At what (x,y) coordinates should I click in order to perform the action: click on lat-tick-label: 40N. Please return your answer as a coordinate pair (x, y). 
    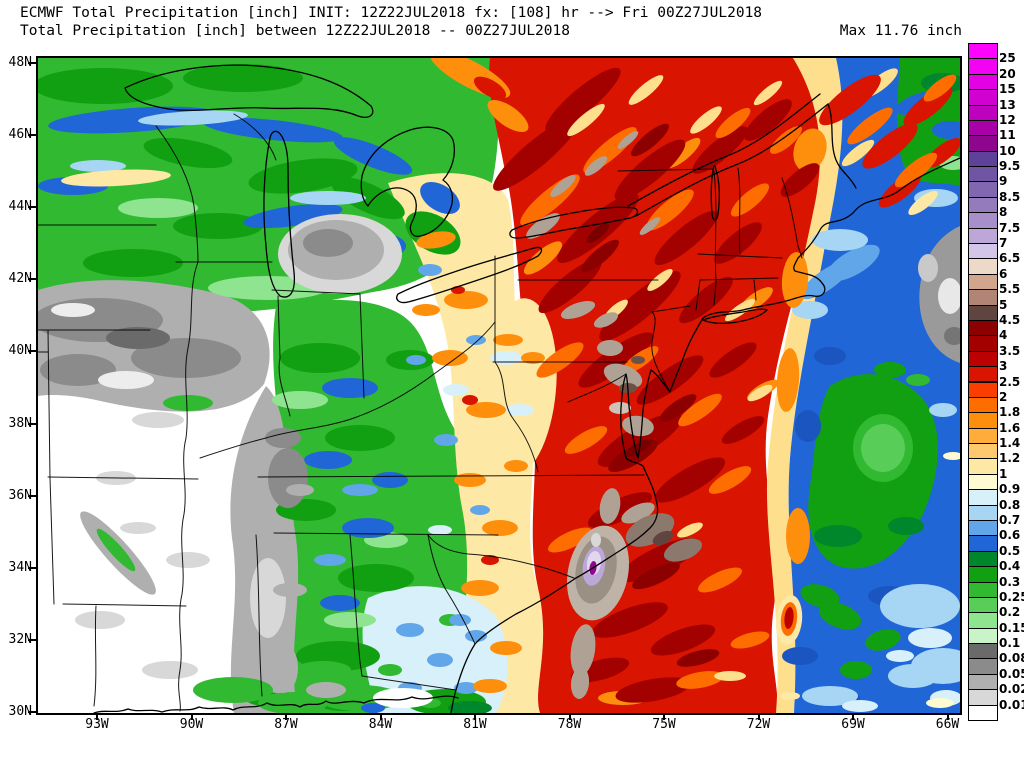
    Looking at the image, I should click on (20, 351).